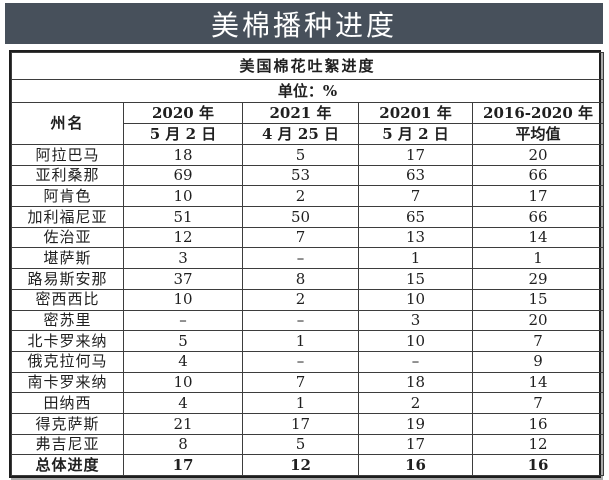  Describe the element at coordinates (67, 299) in the screenshot. I see `state-name-cell: 密西西比` at that location.